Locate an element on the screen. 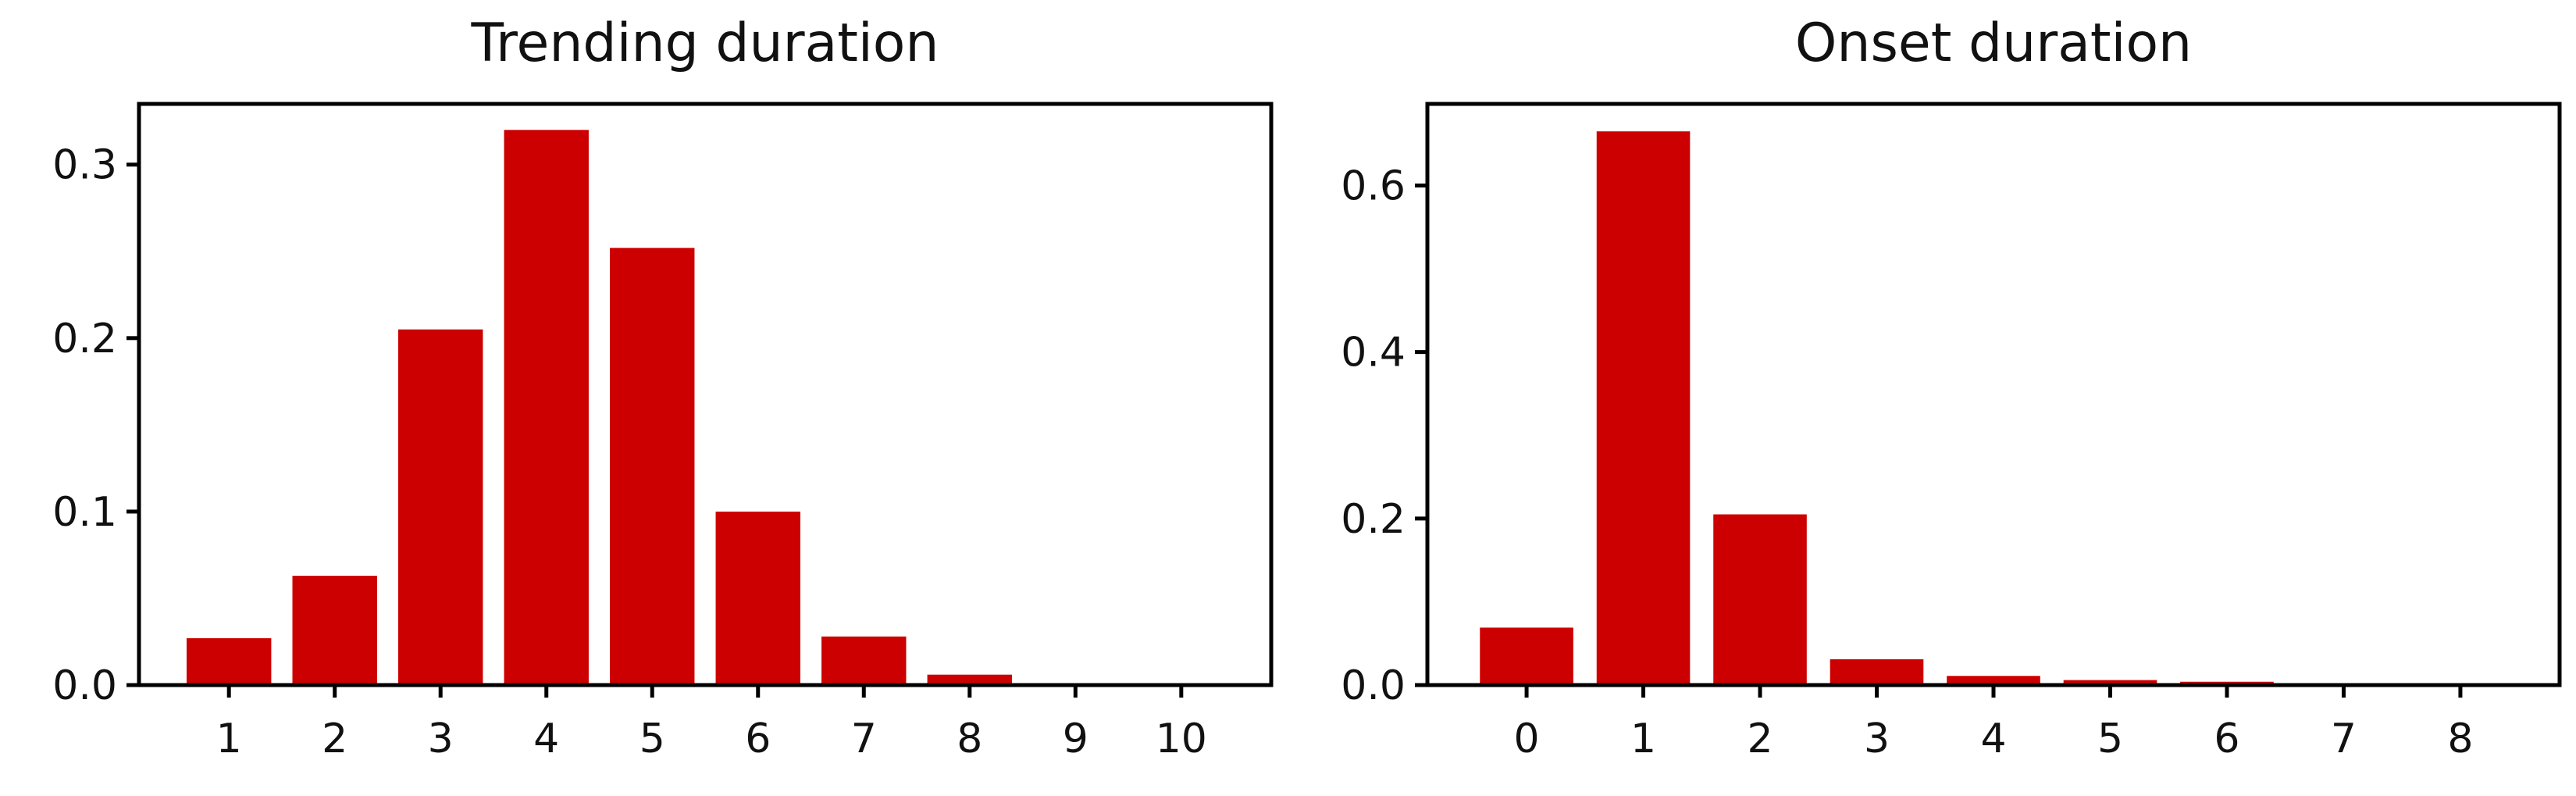  x-axis: 0 1 2 3 4 5 6 7 8 is located at coordinates (1993, 723).